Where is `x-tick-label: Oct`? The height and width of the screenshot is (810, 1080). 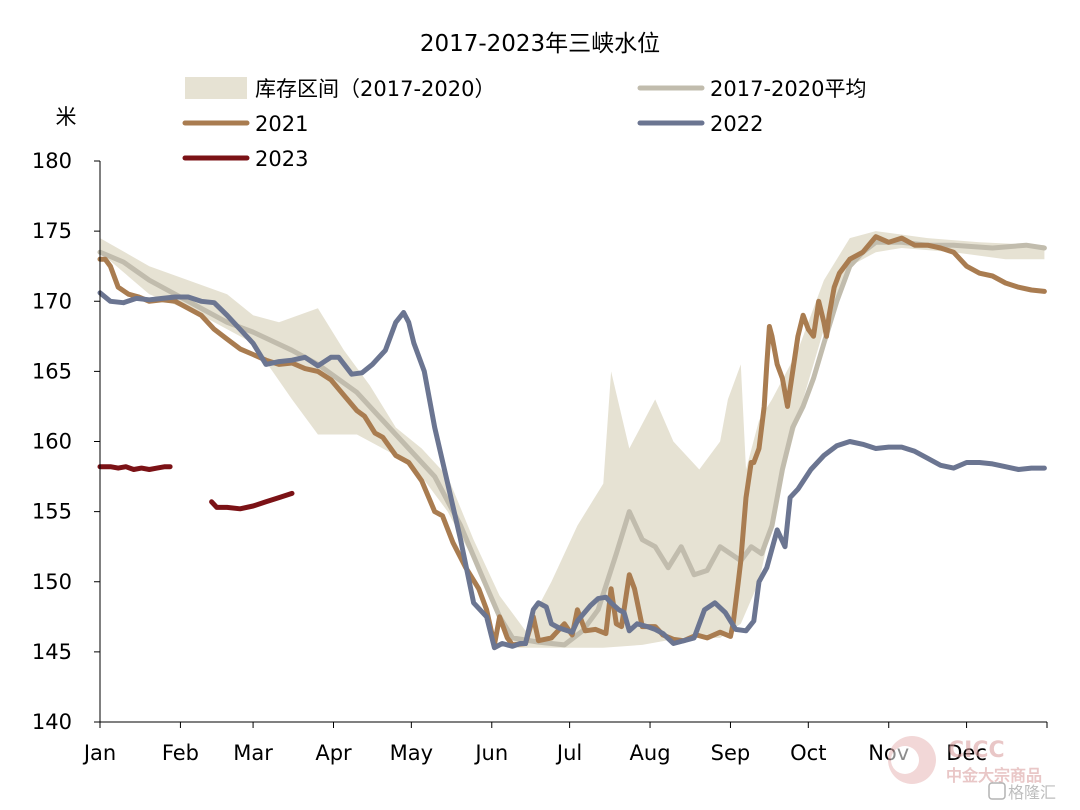 x-tick-label: Oct is located at coordinates (808, 753).